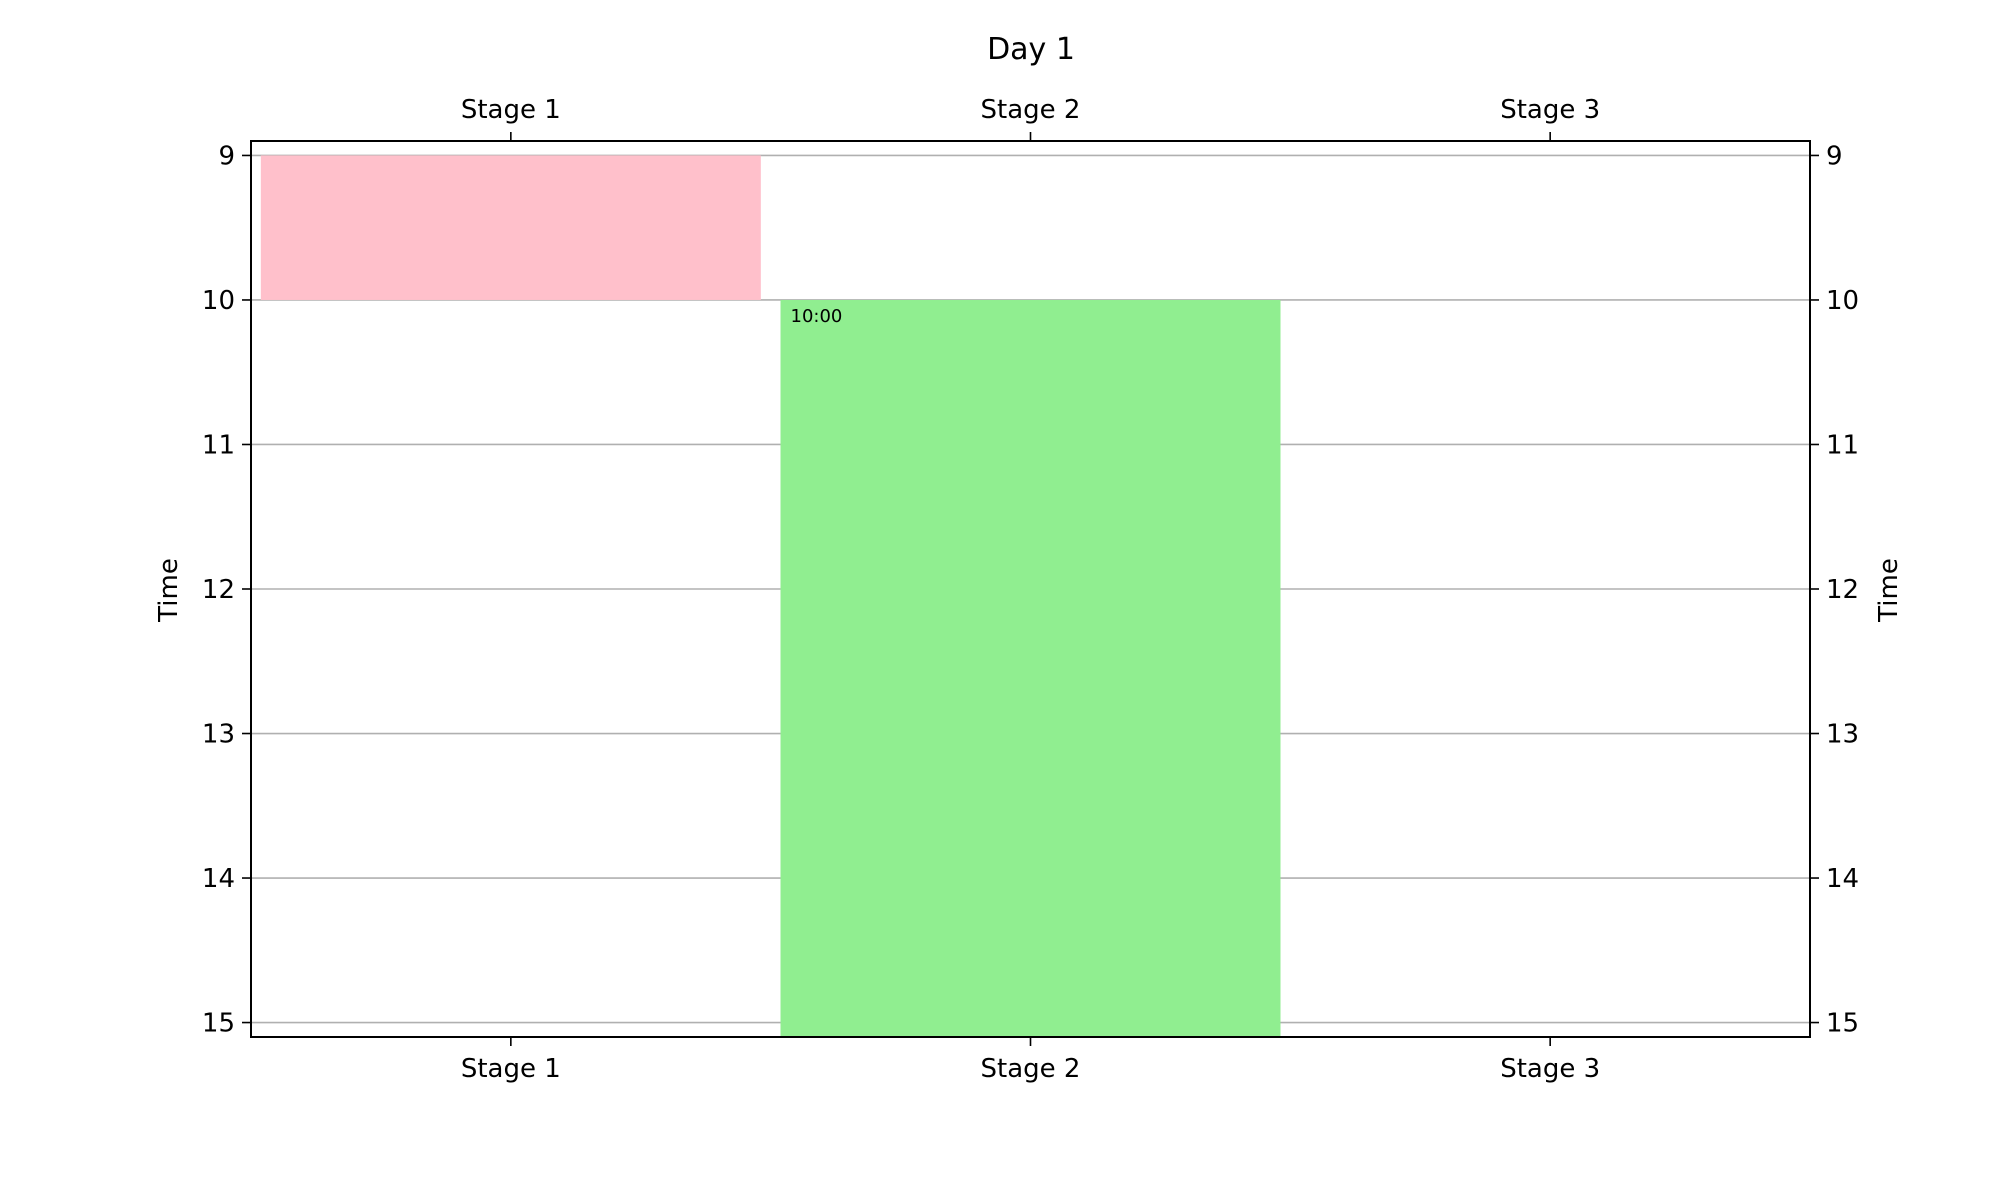  Describe the element at coordinates (1842, 1024) in the screenshot. I see `y-tick-label-right: 15` at that location.